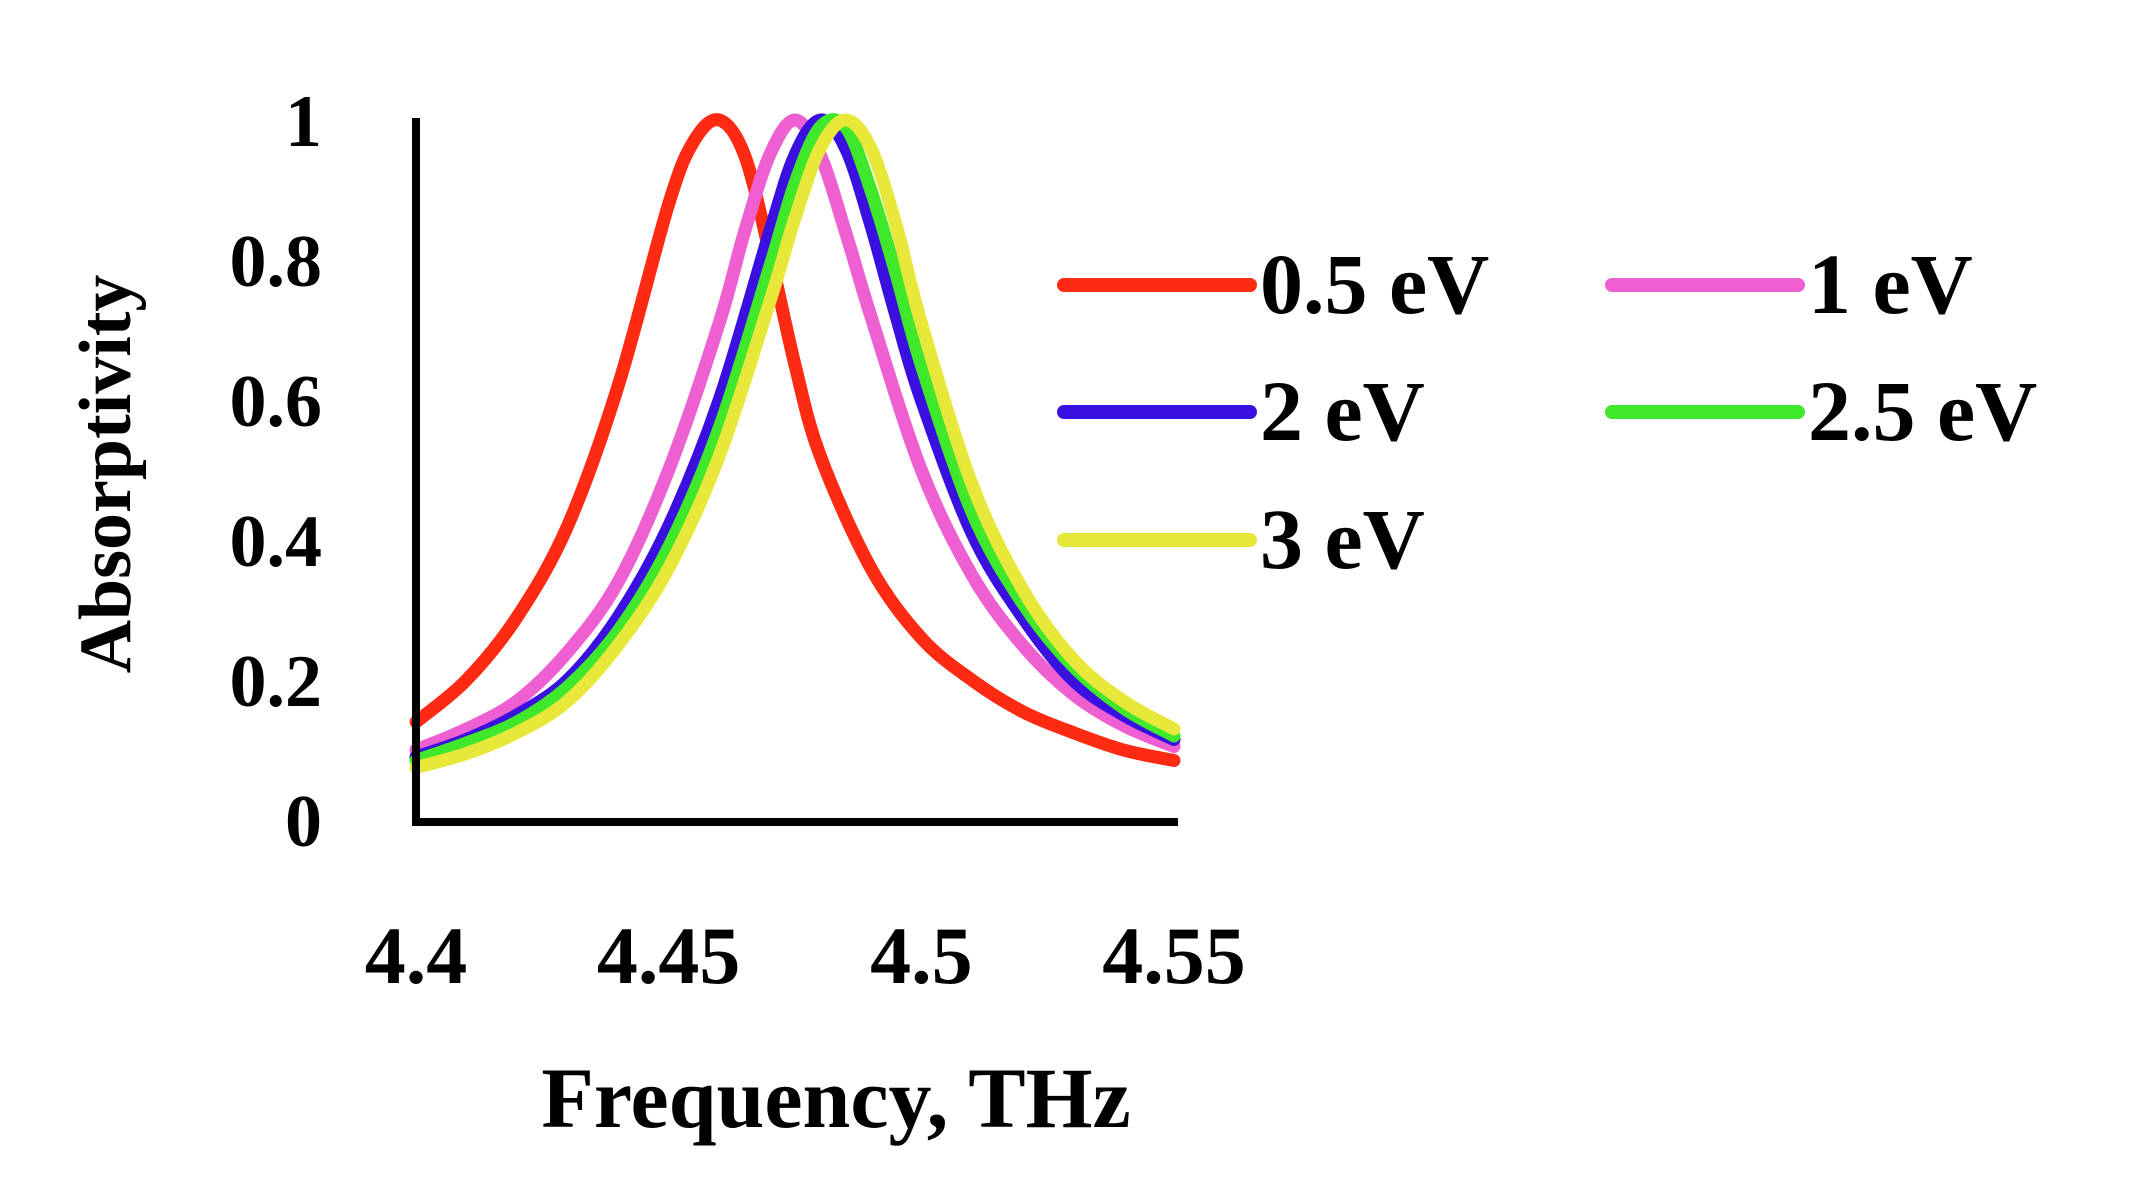 Image resolution: width=2136 pixels, height=1184 pixels. Describe the element at coordinates (805, 955) in the screenshot. I see `x-tick-labels: 4.4 4.45 4.5 4.55` at that location.